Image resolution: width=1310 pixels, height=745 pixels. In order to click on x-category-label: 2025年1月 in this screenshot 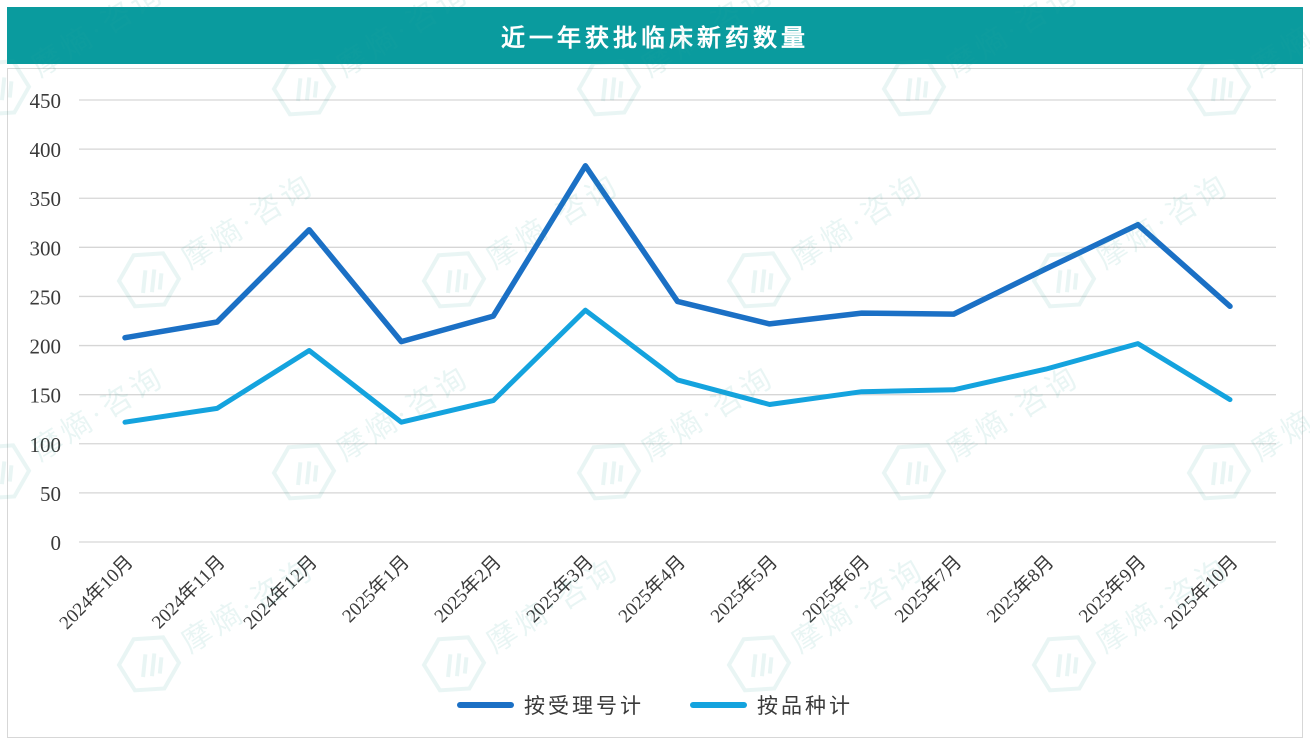, I will do `click(376, 589)`.